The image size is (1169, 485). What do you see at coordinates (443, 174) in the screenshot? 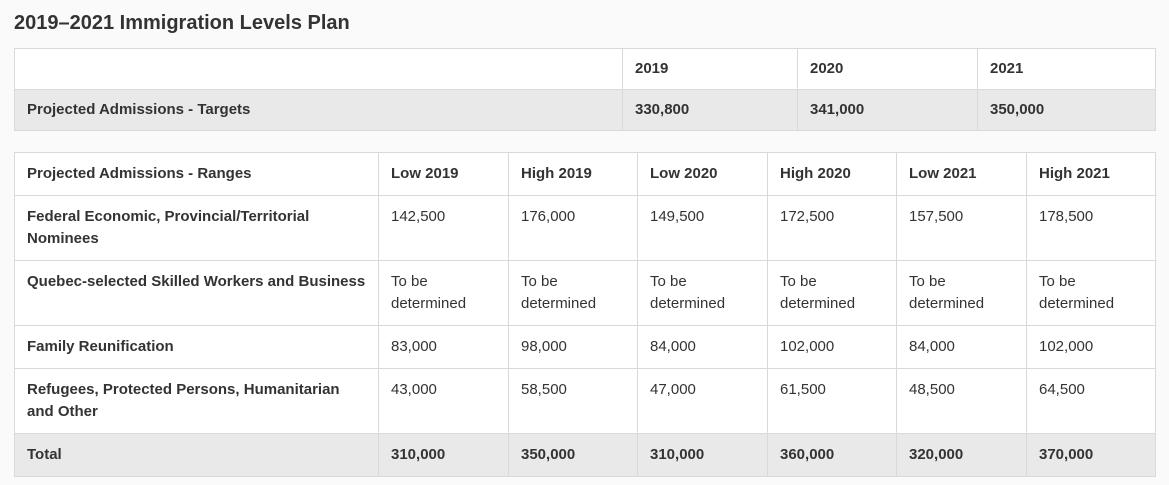
I see `range-column-header-low-2019: Low 2019` at bounding box center [443, 174].